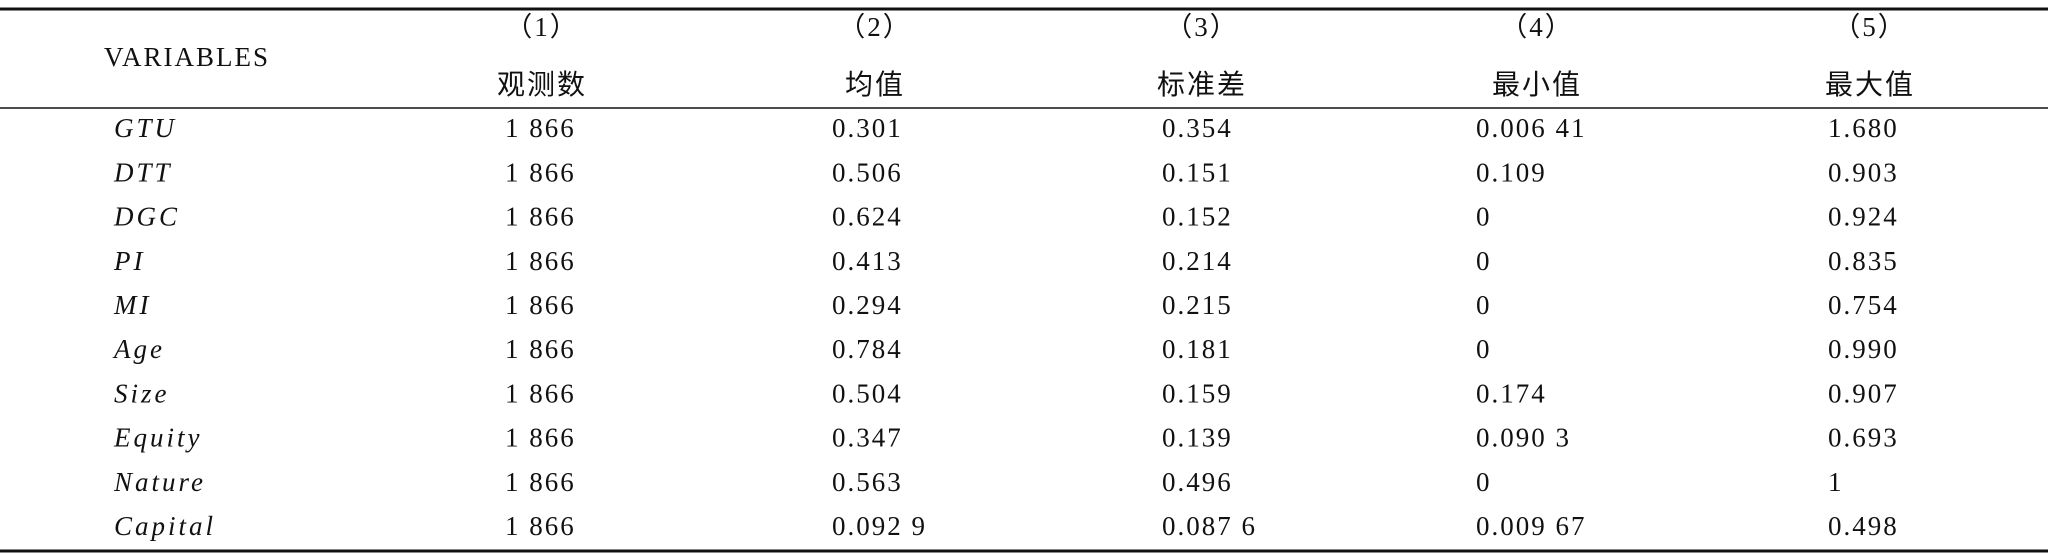 This screenshot has width=2048, height=560. Describe the element at coordinates (875, 27) in the screenshot. I see `column-number: （2）` at that location.